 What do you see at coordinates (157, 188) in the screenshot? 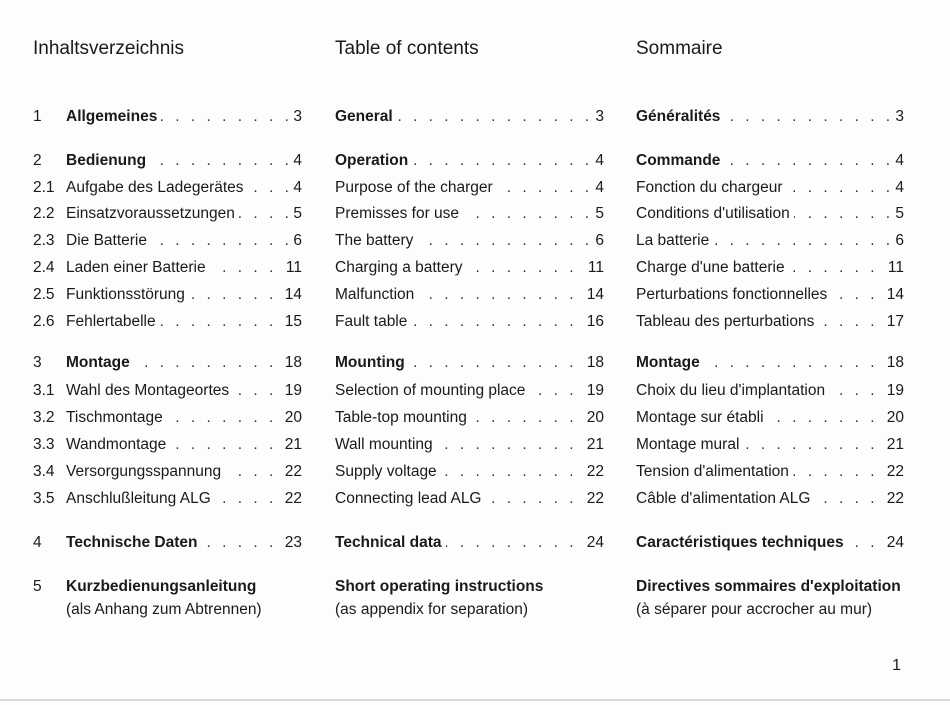
I see `entry-title: Aufgabe des Ladegerätes` at bounding box center [157, 188].